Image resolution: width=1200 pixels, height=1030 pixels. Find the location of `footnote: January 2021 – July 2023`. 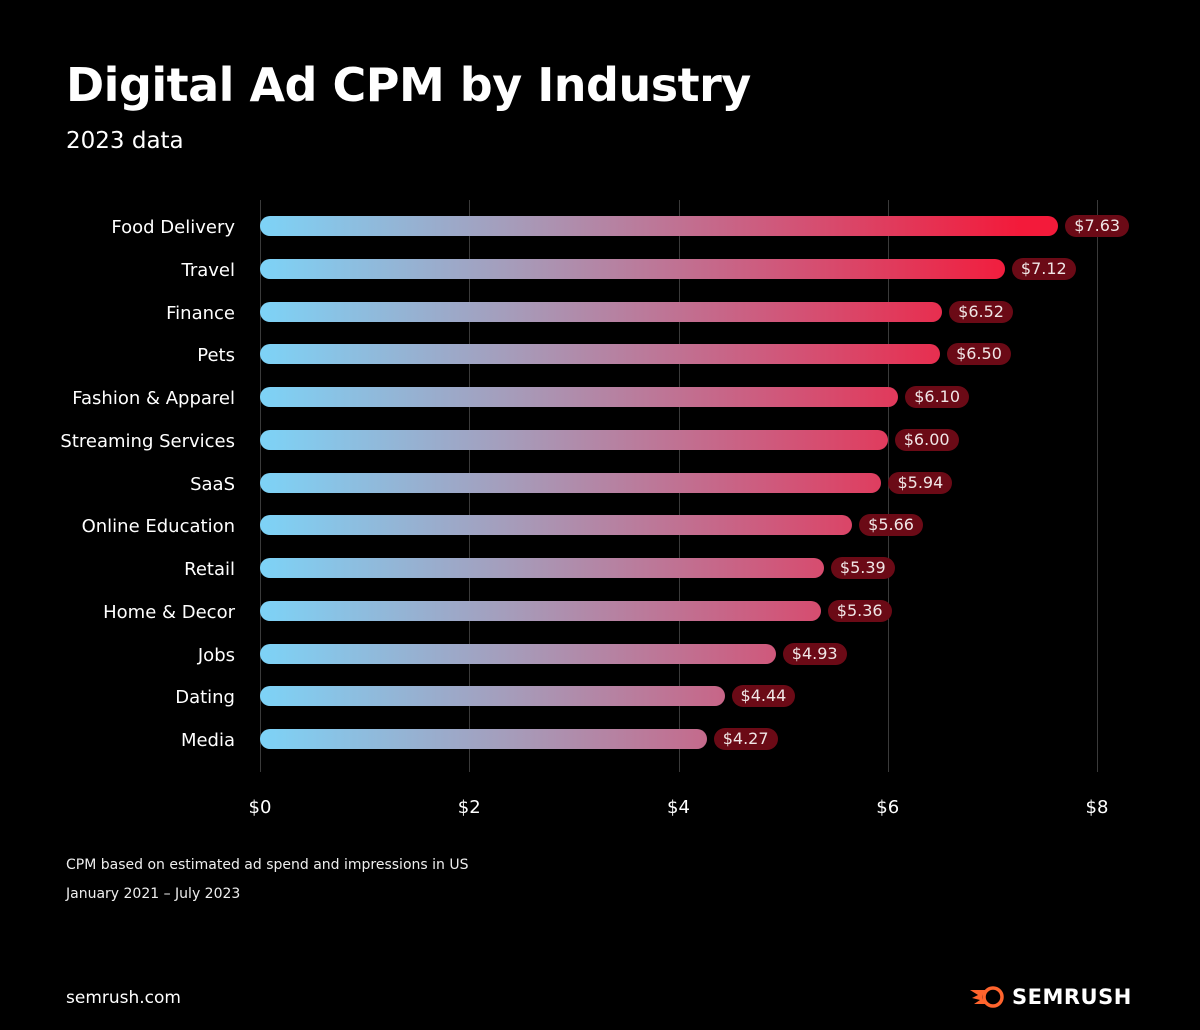

footnote: January 2021 – July 2023 is located at coordinates (153, 894).